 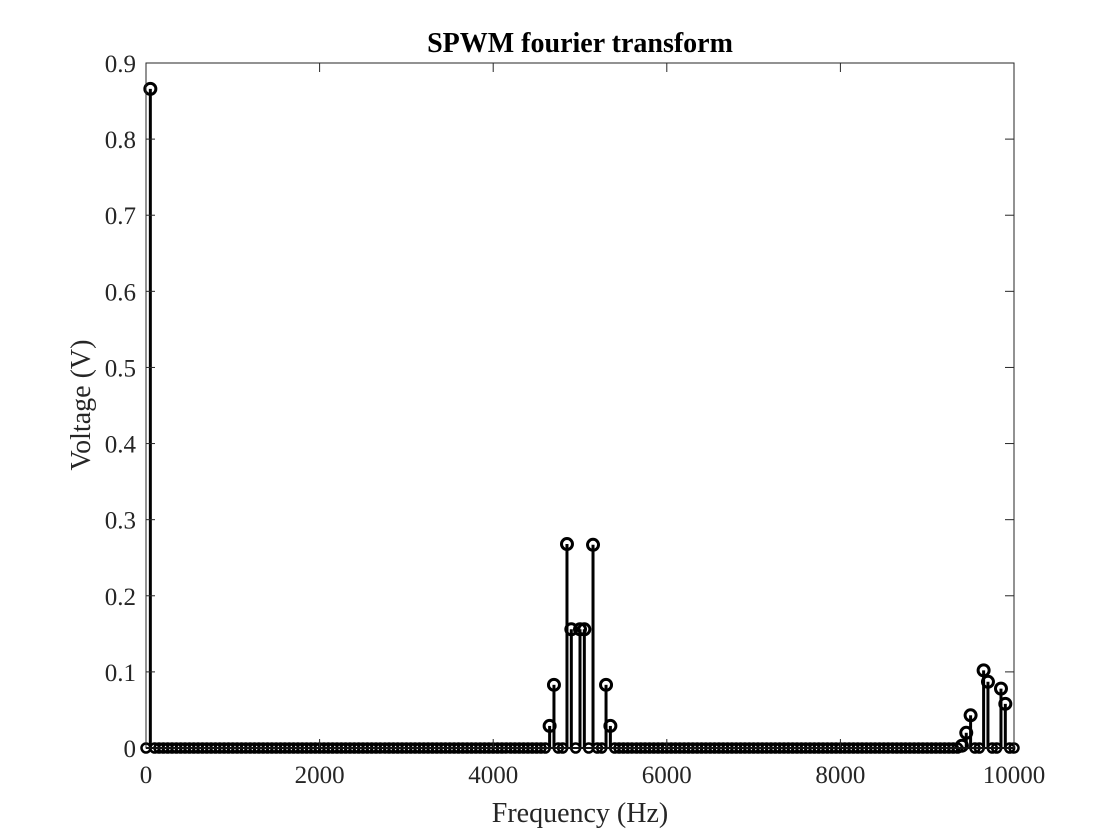 I want to click on x-tick-label: 6000, so click(x=667, y=775).